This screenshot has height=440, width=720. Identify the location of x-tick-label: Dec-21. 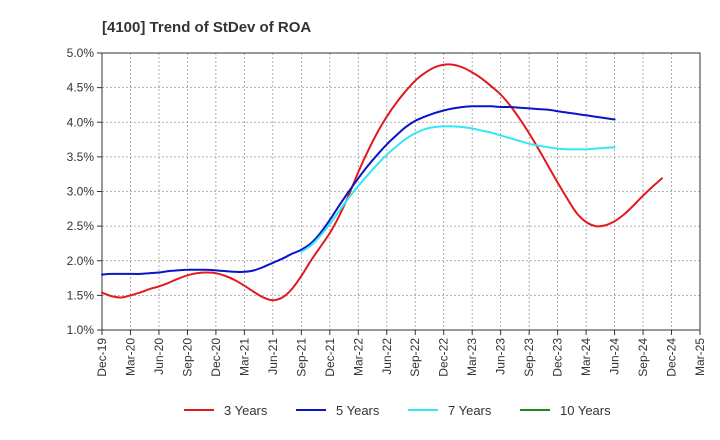
(330, 357).